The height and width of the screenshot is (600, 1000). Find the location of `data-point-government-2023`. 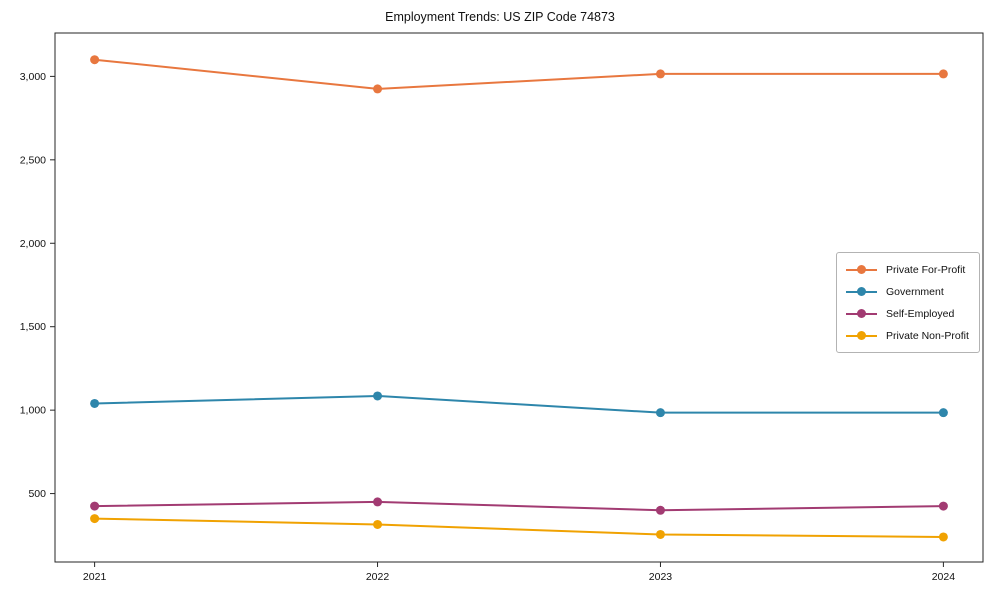

data-point-government-2023 is located at coordinates (660, 413).